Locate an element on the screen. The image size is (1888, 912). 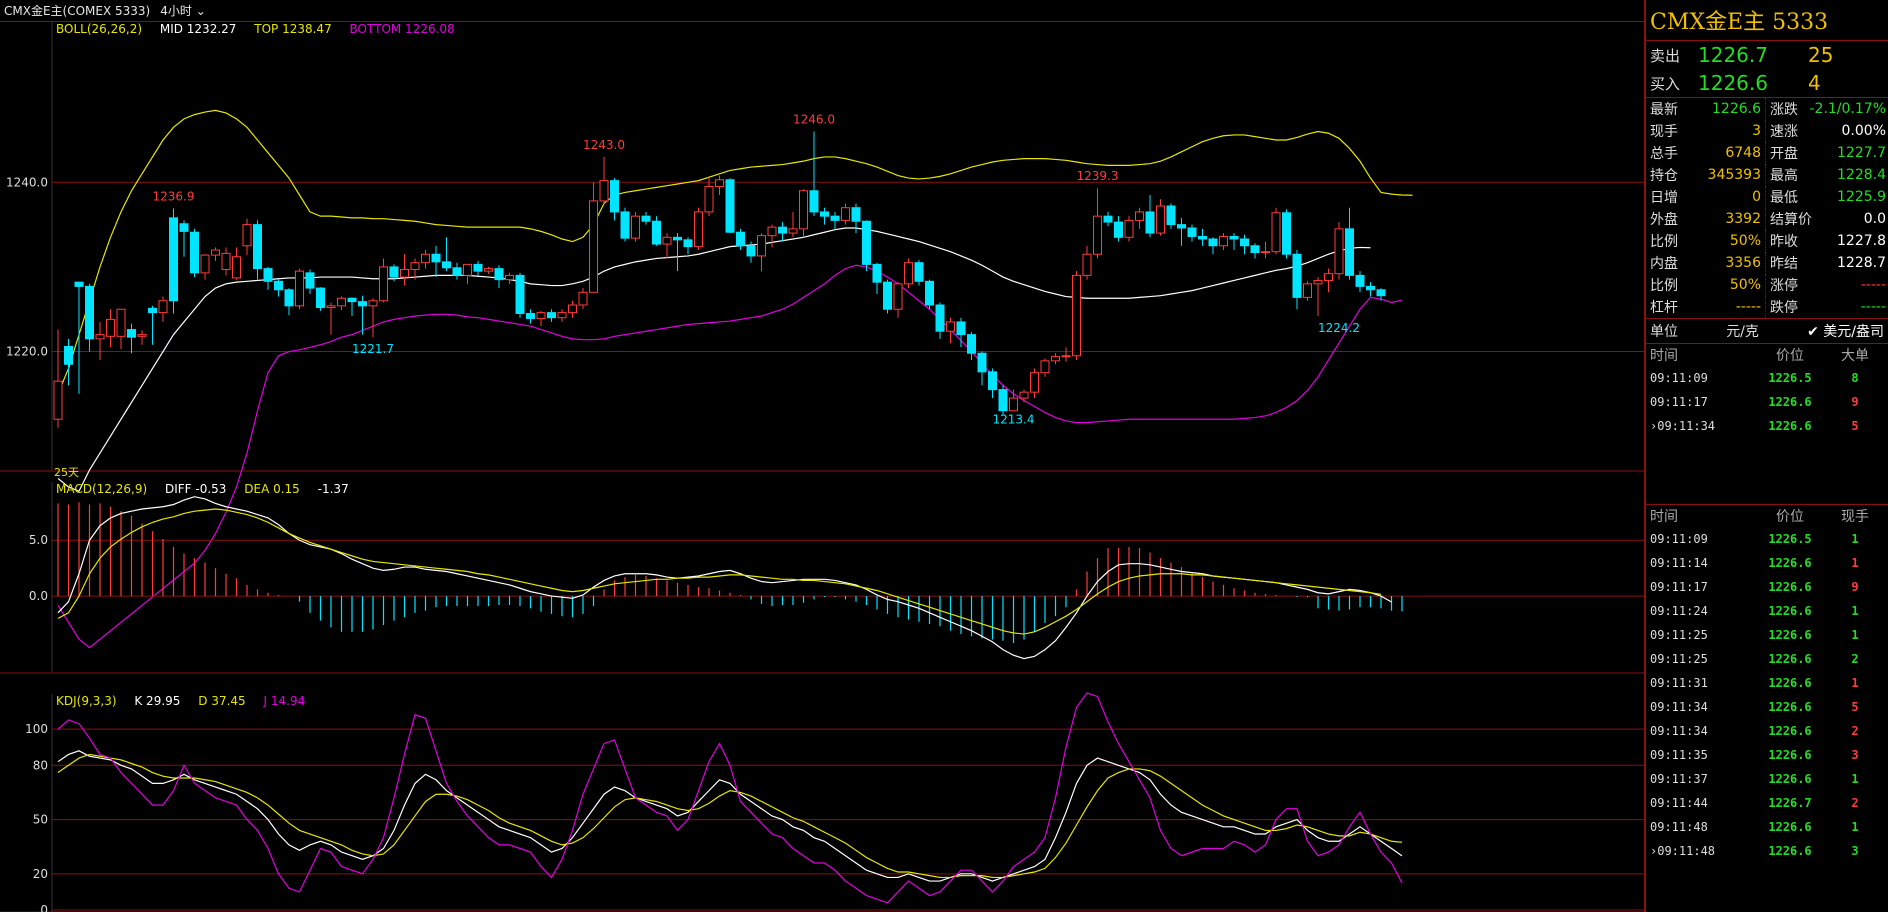
tick-row: 09:11:34 1226.6 2 is located at coordinates (1767, 731).